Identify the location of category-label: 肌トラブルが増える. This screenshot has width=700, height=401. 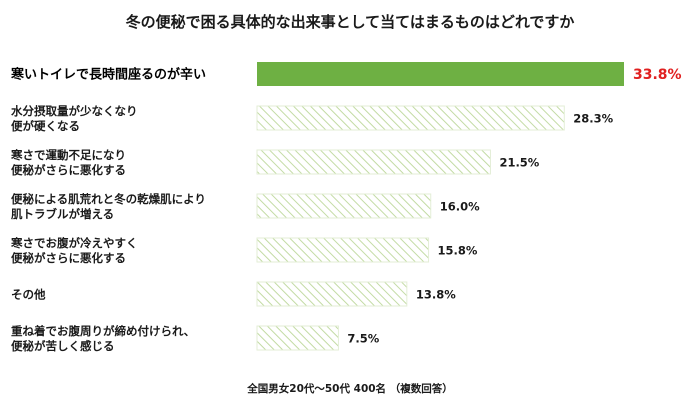
(62, 214).